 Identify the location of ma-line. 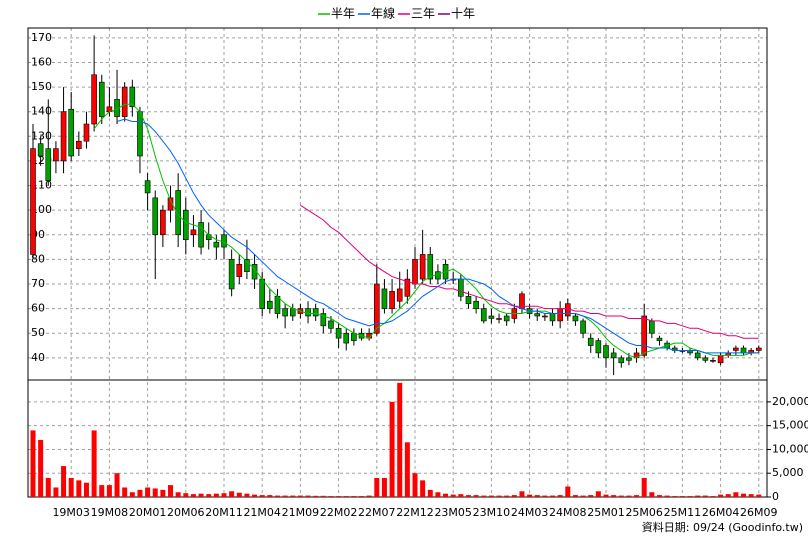
(529, 271).